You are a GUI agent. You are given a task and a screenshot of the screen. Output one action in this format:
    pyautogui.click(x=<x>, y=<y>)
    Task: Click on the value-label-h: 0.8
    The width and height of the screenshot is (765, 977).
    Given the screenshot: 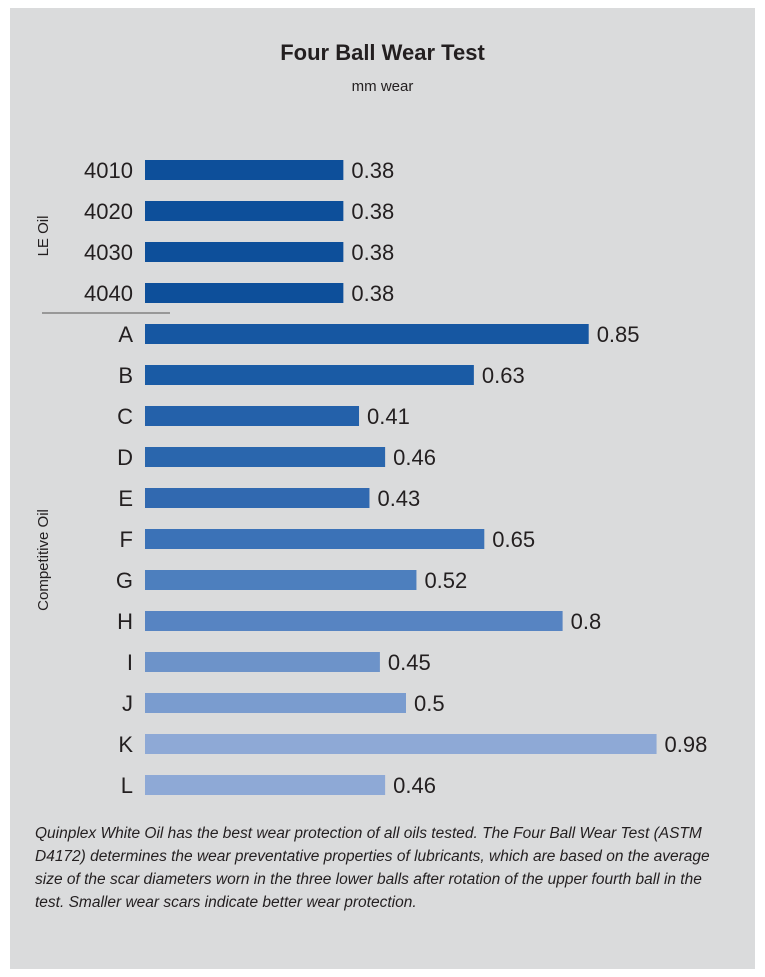 What is the action you would take?
    pyautogui.click(x=586, y=621)
    